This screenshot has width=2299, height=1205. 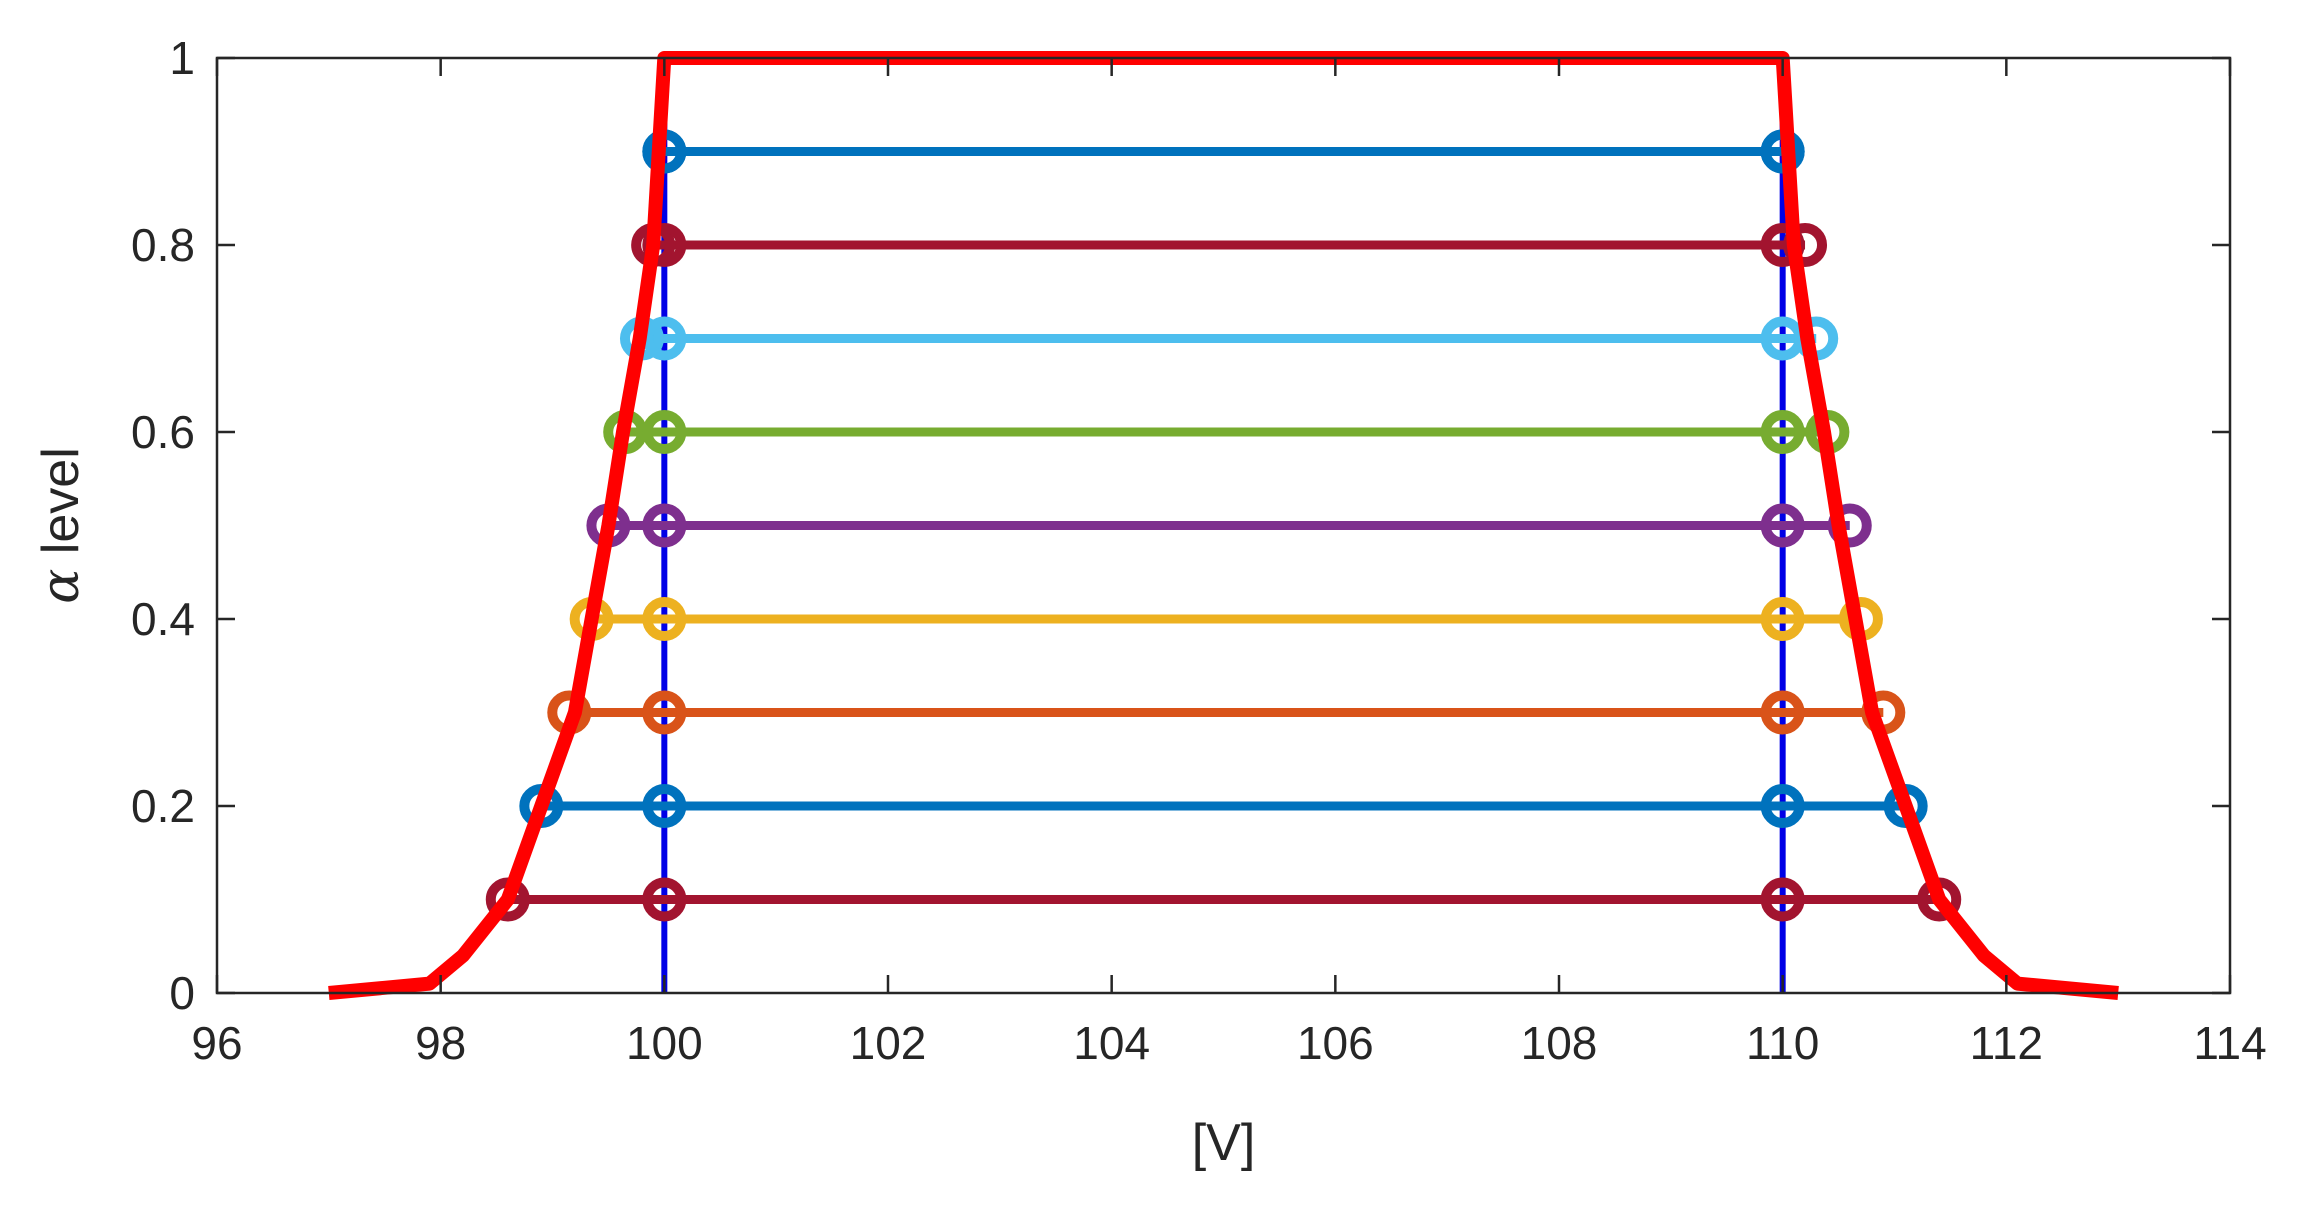 I want to click on x-tick-label: 114, so click(x=2229, y=1043).